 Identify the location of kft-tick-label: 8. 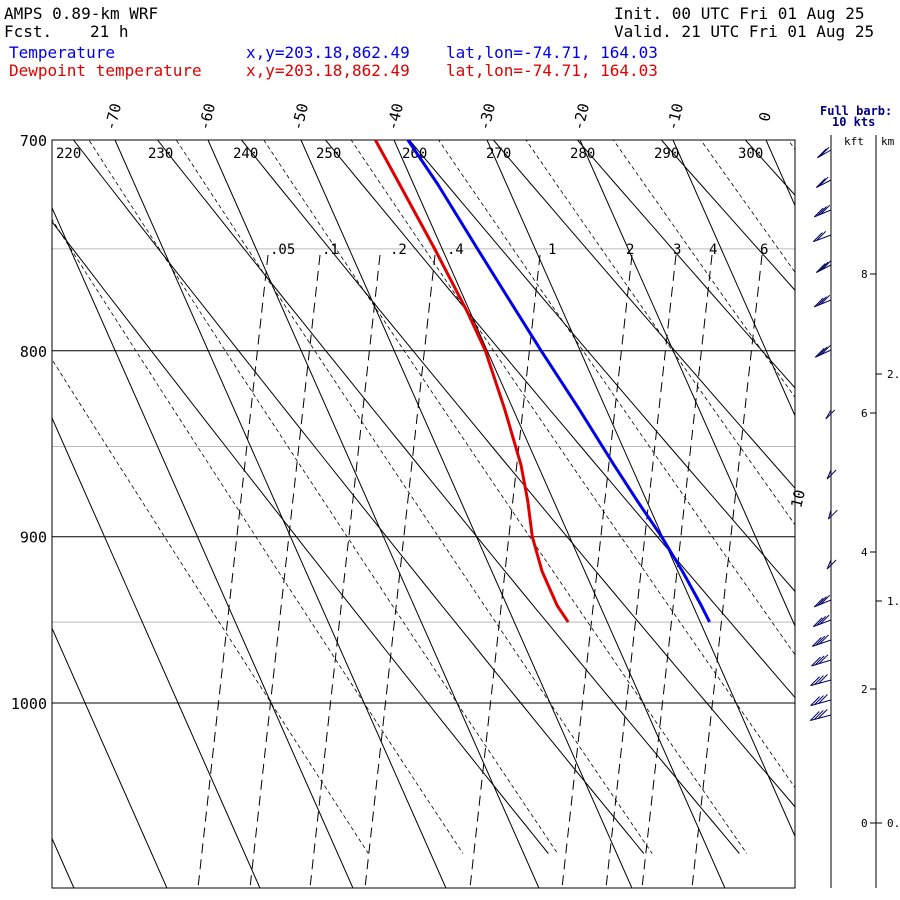
(864, 274).